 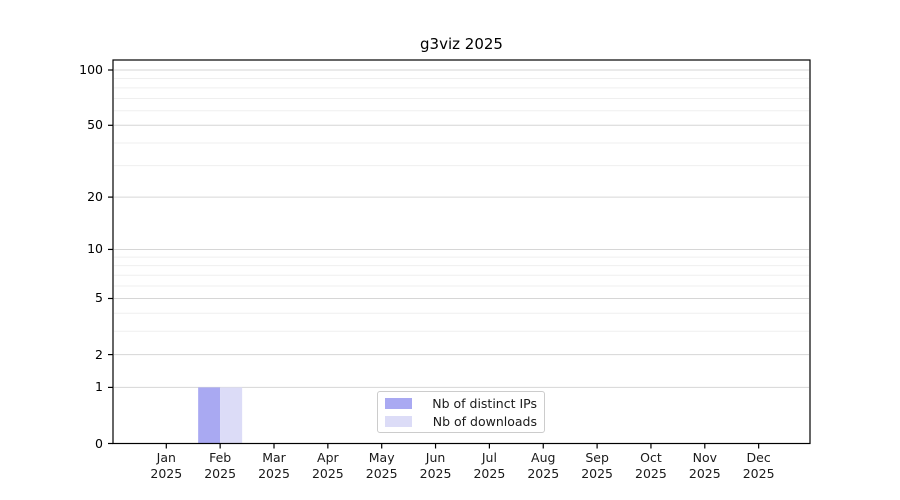 What do you see at coordinates (95, 197) in the screenshot?
I see `y-tick-label-20: 20` at bounding box center [95, 197].